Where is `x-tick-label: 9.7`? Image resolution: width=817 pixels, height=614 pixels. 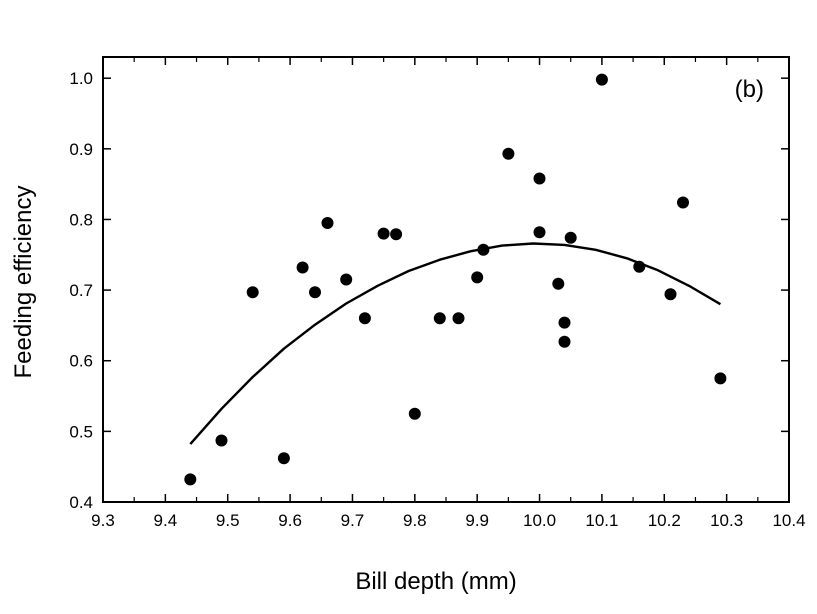 x-tick-label: 9.7 is located at coordinates (353, 520).